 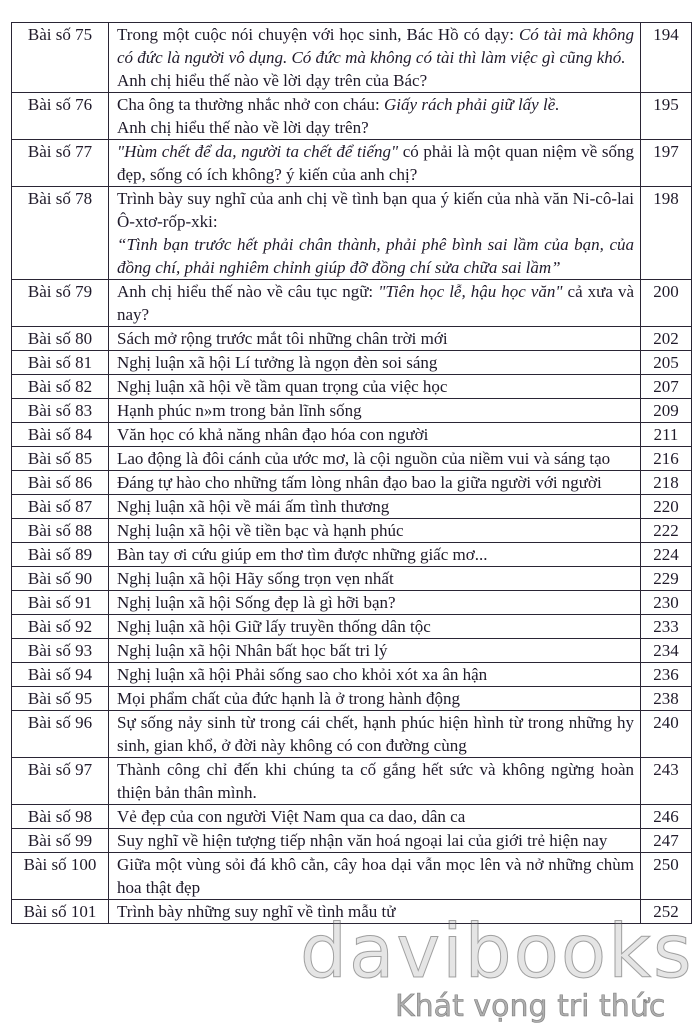 I want to click on title-line: Nghị luận xã hội Nhân bất học bất tri lý, so click(x=375, y=650).